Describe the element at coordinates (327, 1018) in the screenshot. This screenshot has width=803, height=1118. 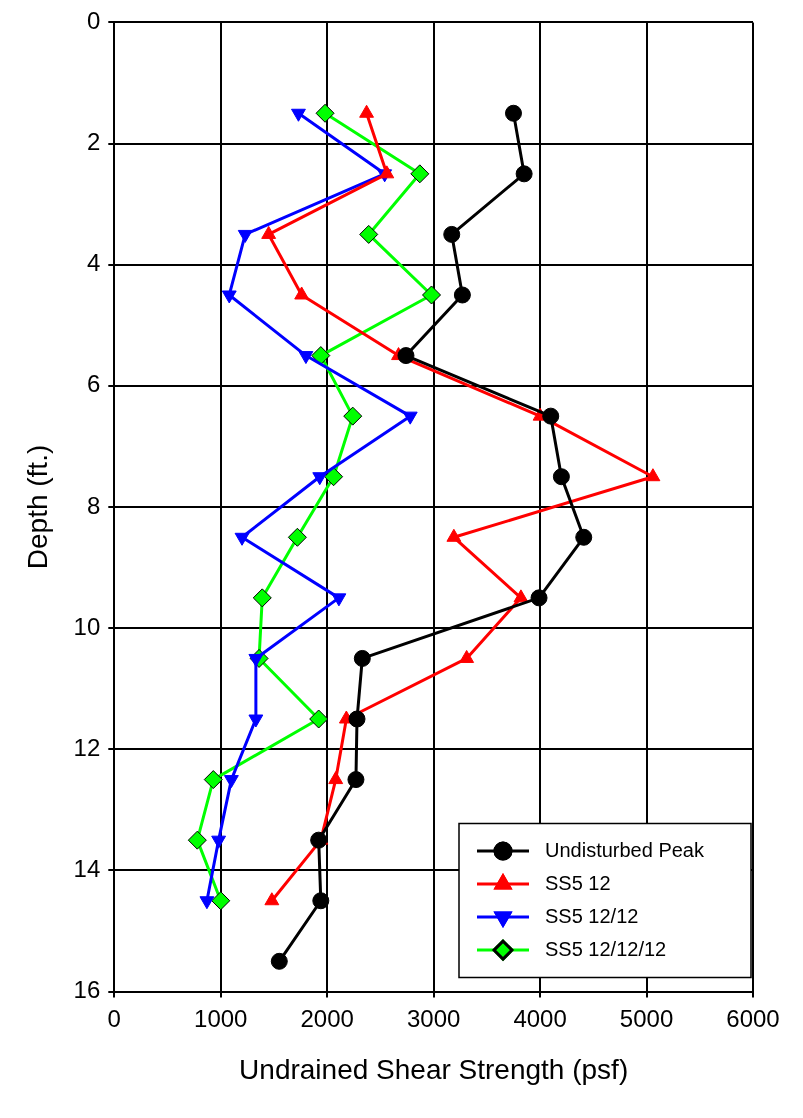
I see `x-tick-label: 2000` at that location.